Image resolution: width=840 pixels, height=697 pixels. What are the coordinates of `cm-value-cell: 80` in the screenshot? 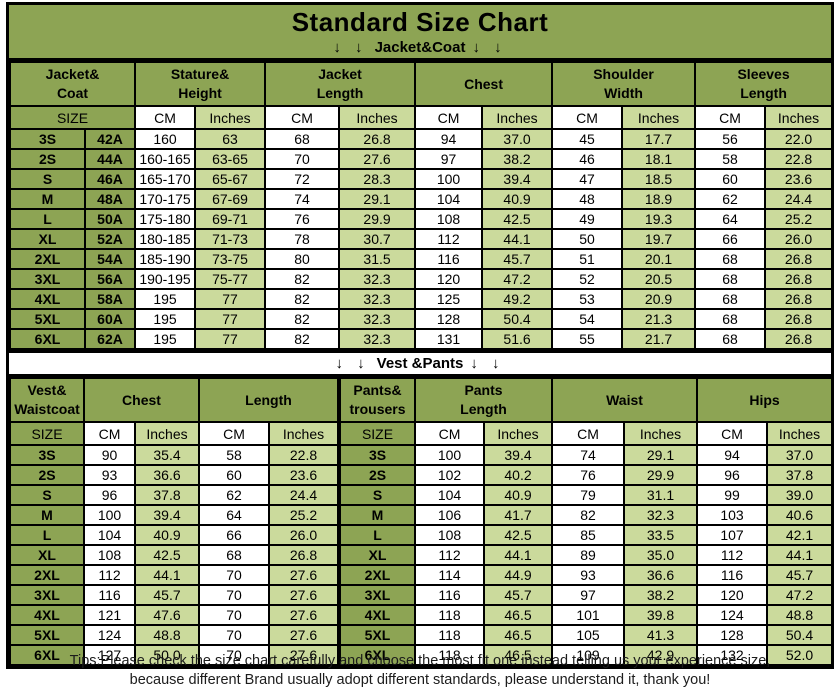 It's located at (302, 259).